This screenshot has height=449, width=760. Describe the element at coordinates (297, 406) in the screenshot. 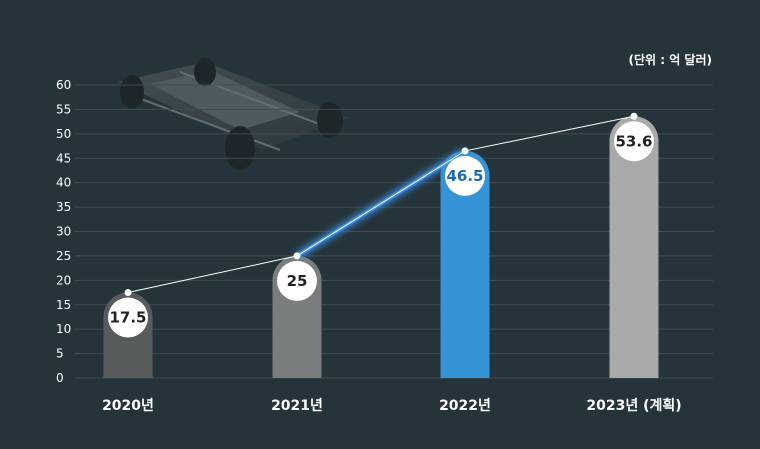

I see `x-tick-label-1: 2021년` at that location.